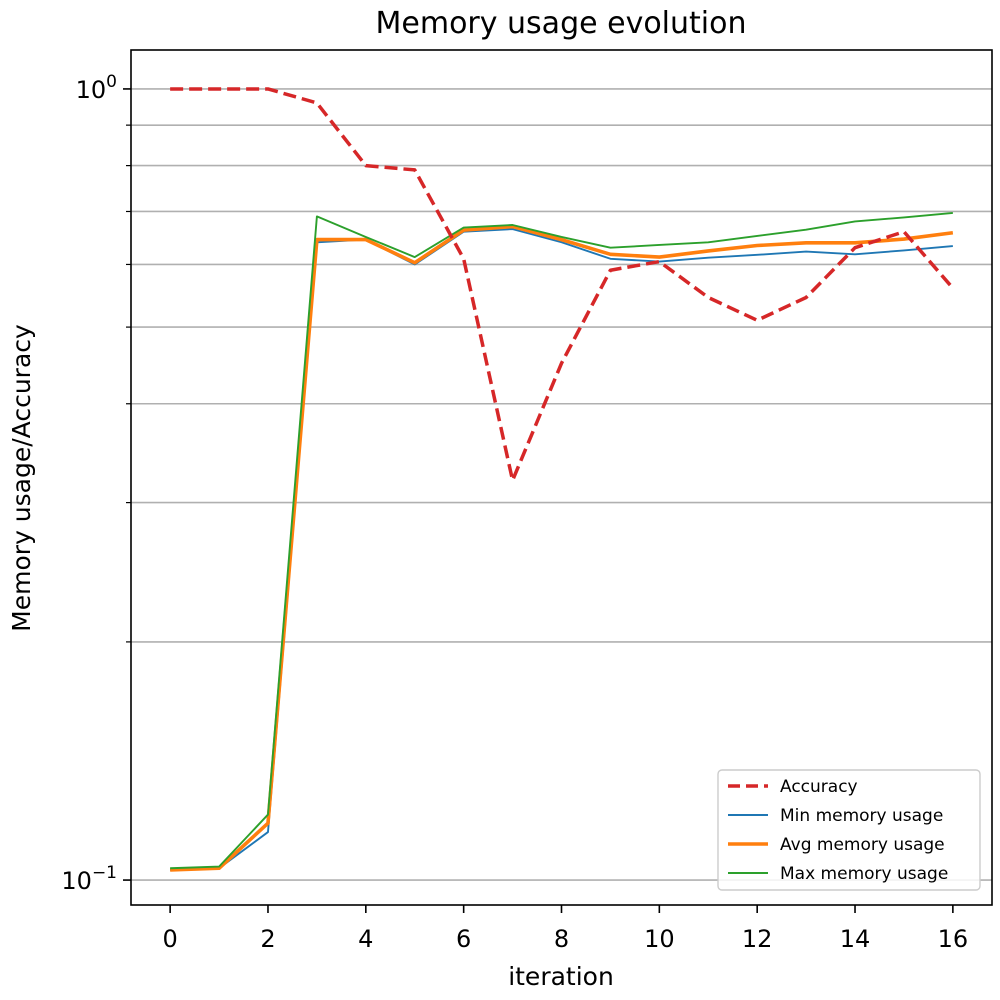  Describe the element at coordinates (561, 976) in the screenshot. I see `x-axis-label: iteration` at that location.